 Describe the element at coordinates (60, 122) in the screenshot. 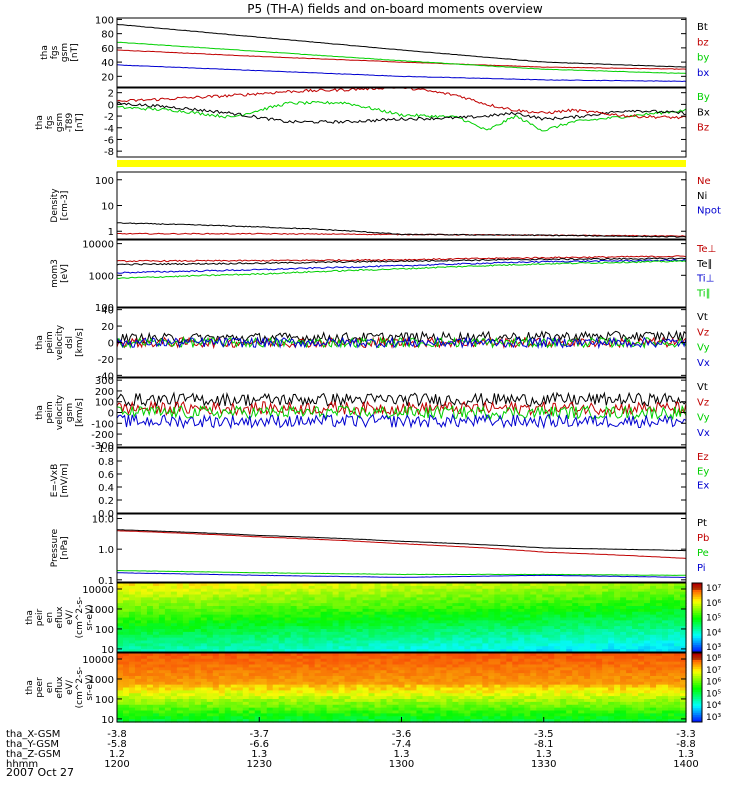

I see `y-axis-label-line: gsm` at that location.